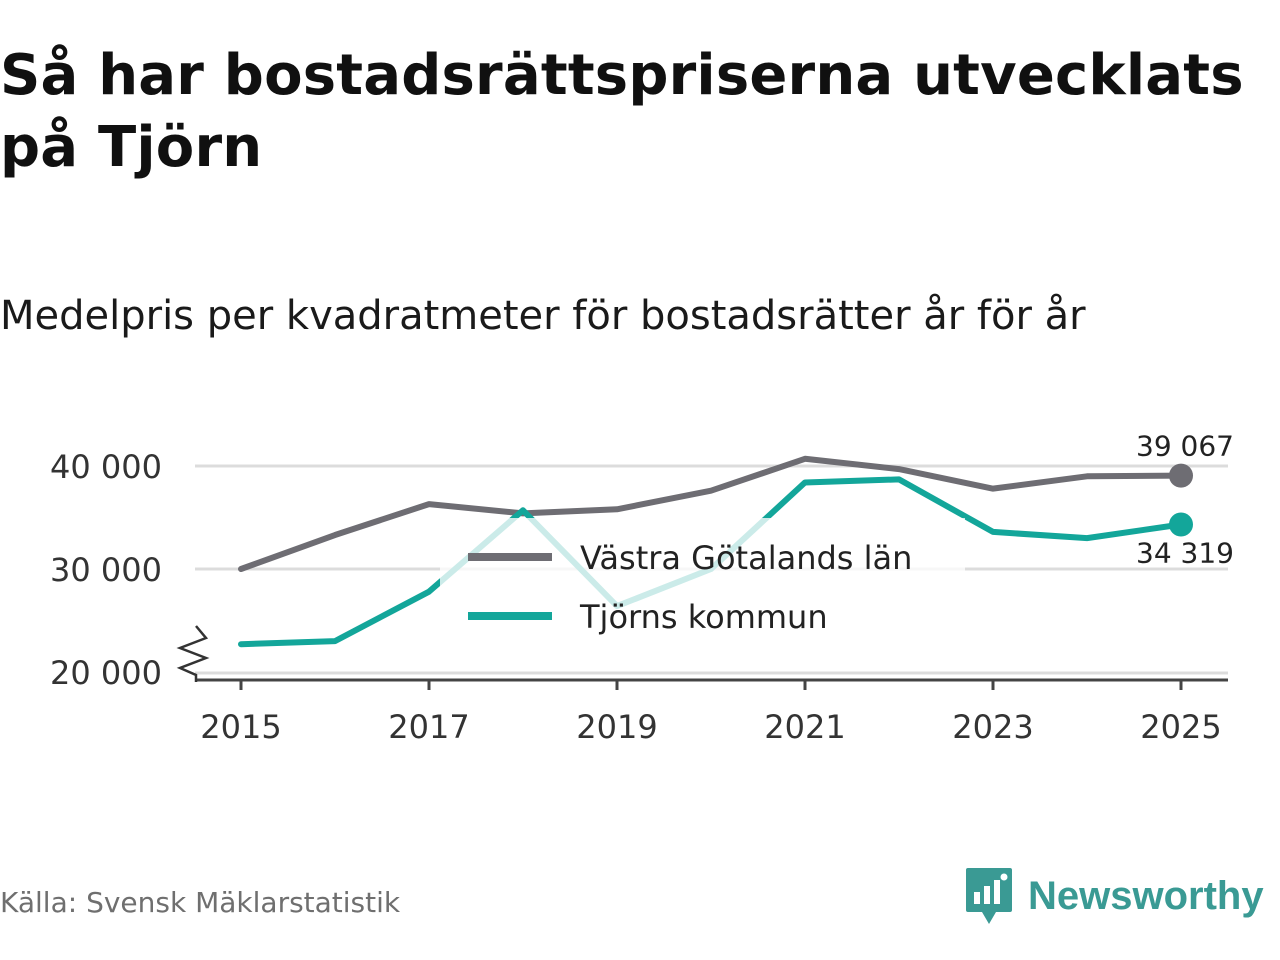  Describe the element at coordinates (804, 724) in the screenshot. I see `x-tick-label-2021: 2021` at that location.